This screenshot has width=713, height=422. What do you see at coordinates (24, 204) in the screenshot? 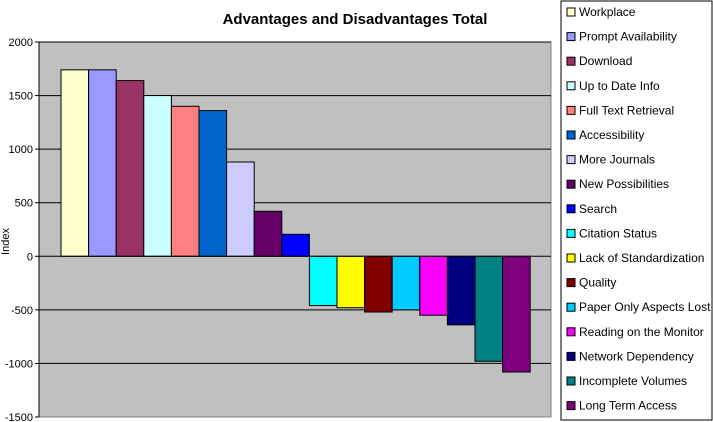
I see `y-tick-label: 500` at bounding box center [24, 204].